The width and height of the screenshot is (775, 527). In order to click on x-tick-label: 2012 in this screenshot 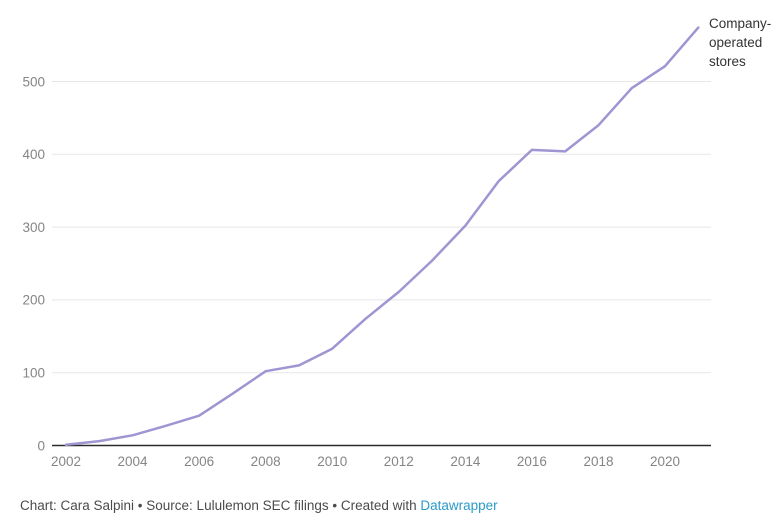, I will do `click(399, 461)`.